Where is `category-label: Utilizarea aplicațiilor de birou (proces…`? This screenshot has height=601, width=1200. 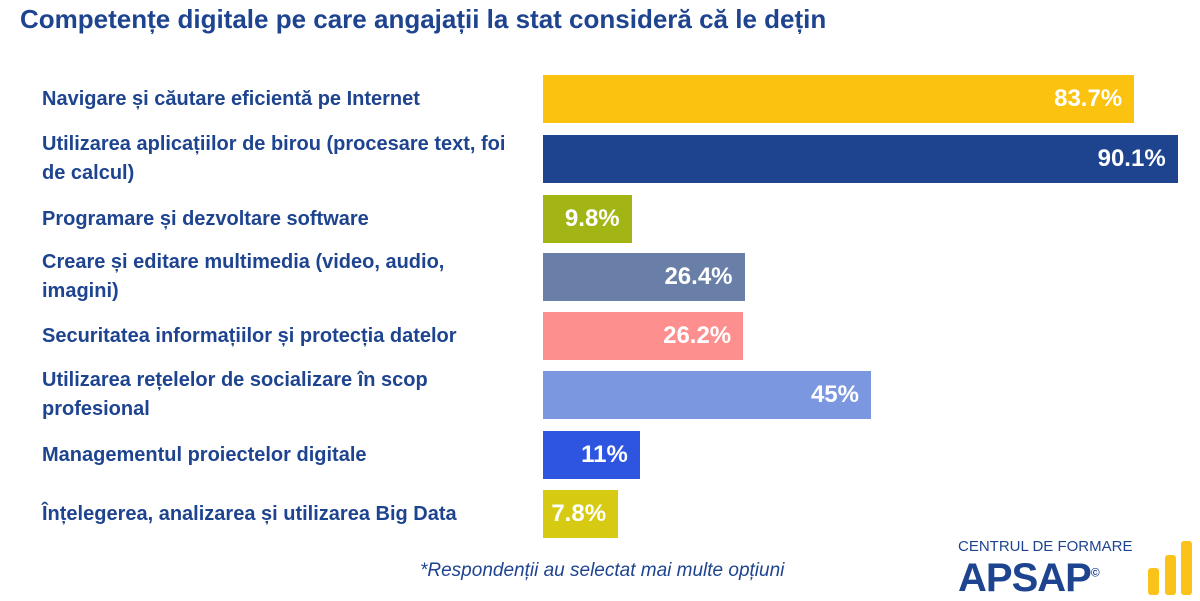
category-label: Utilizarea aplicațiilor de birou (proces… is located at coordinates (274, 158).